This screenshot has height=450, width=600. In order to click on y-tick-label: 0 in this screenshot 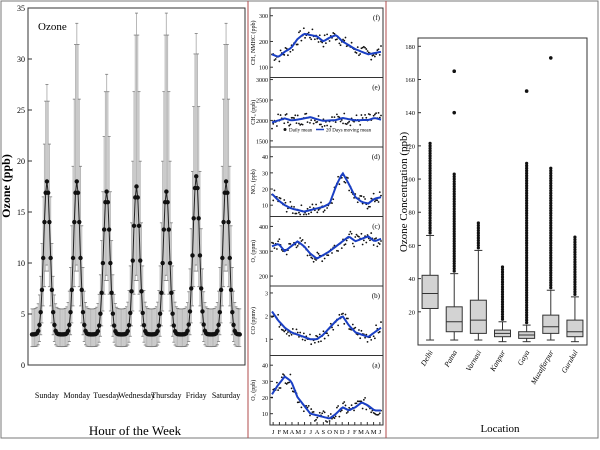, I will do `click(23, 365)`.